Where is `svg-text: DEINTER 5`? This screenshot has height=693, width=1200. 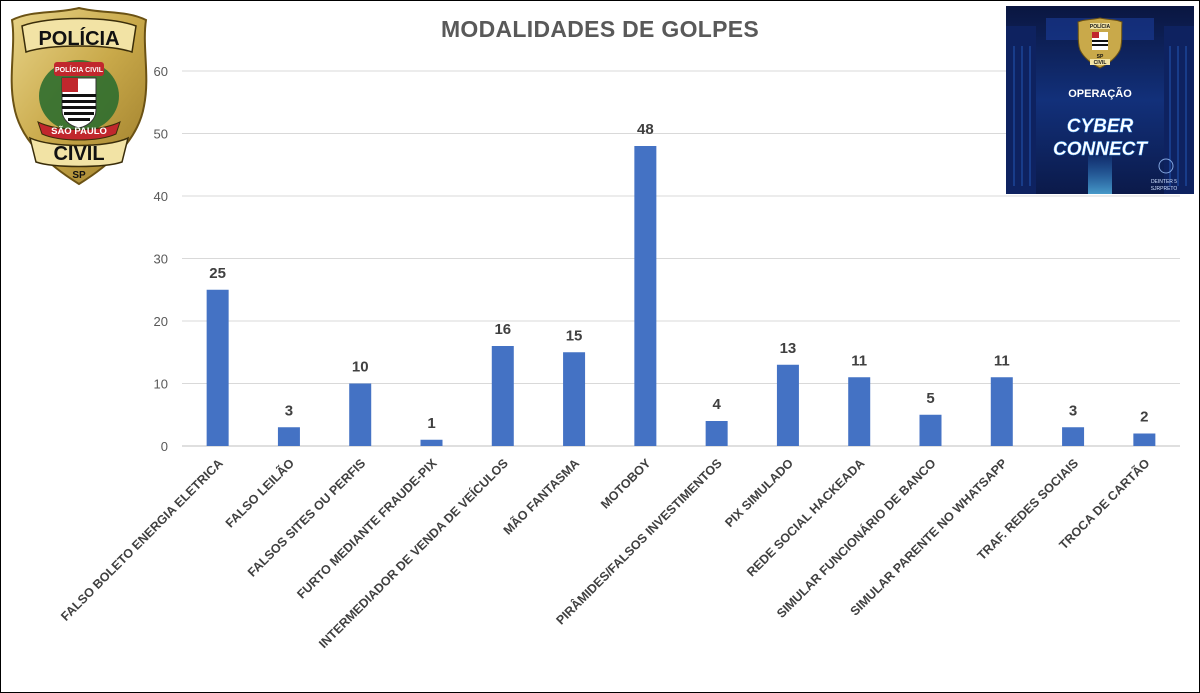
svg-text: DEINTER 5 is located at coordinates (1164, 182).